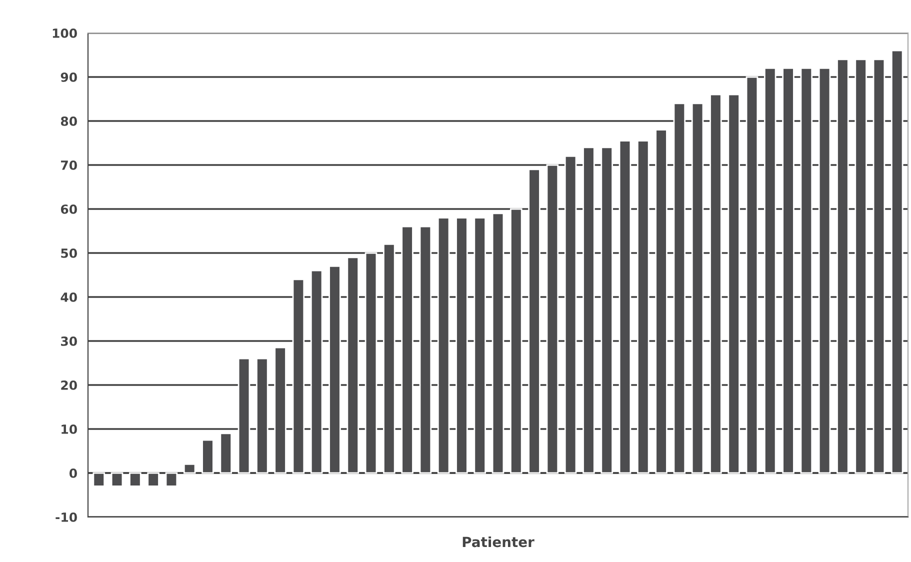 Image resolution: width=911 pixels, height=562 pixels. I want to click on y-tick-label: 80, so click(68, 121).